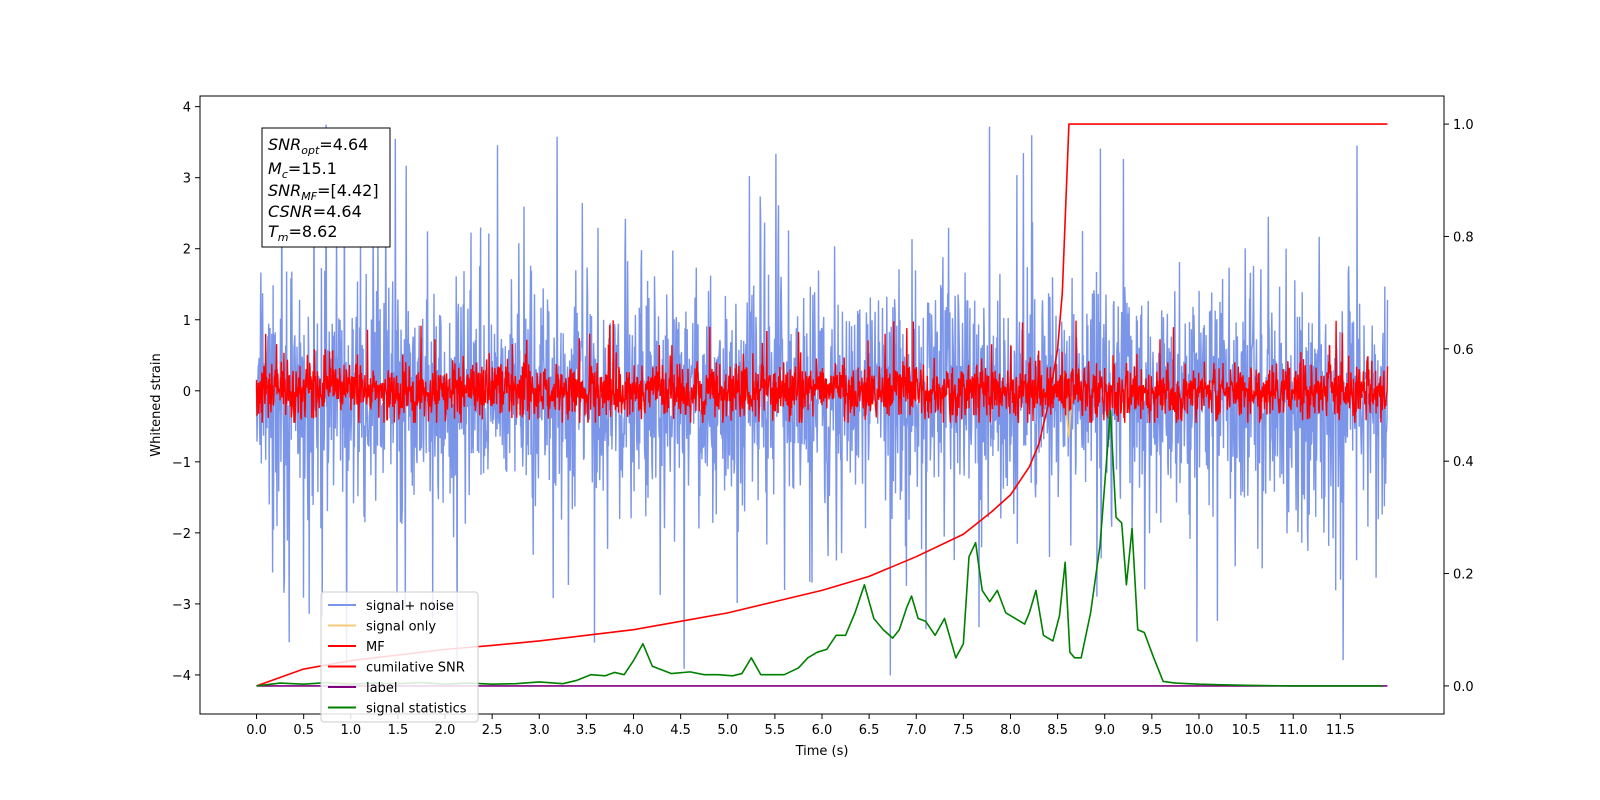  What do you see at coordinates (1198, 730) in the screenshot?
I see `x-tick-label: 10.0` at bounding box center [1198, 730].